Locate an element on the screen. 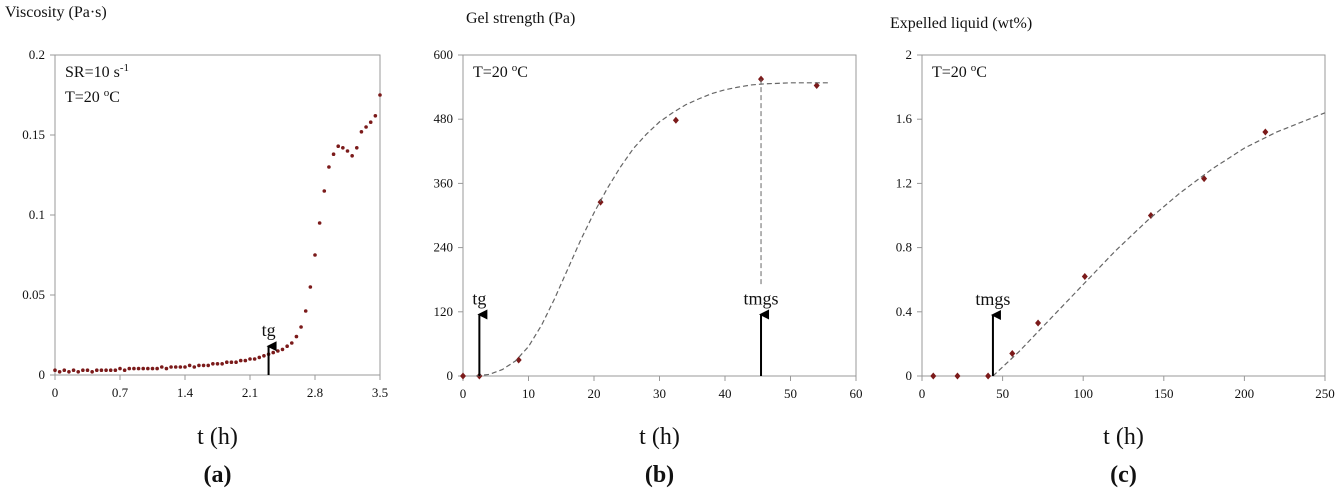 The image size is (1336, 493). x-tick-label: 1.4 is located at coordinates (185, 392).